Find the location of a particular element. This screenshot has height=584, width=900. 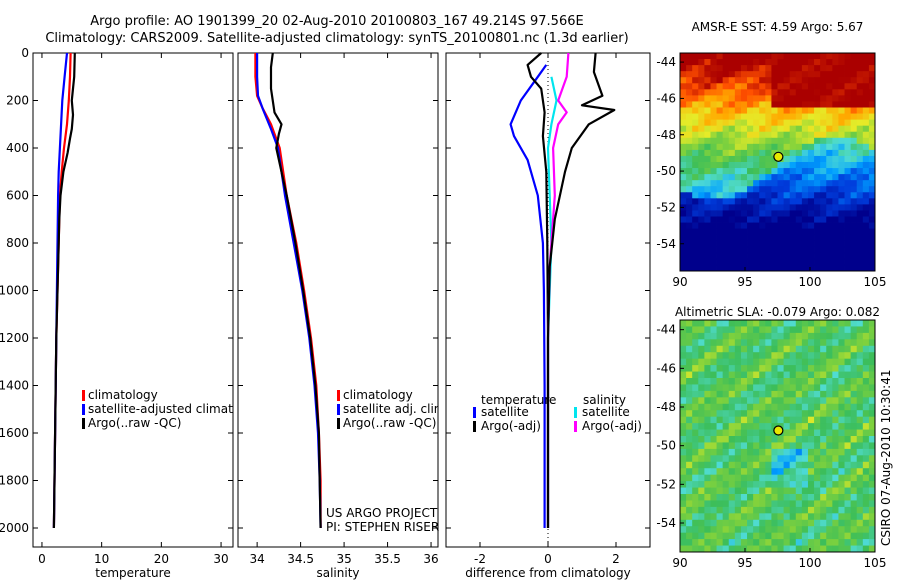

legend-title-salinity: salinity is located at coordinates (604, 400).